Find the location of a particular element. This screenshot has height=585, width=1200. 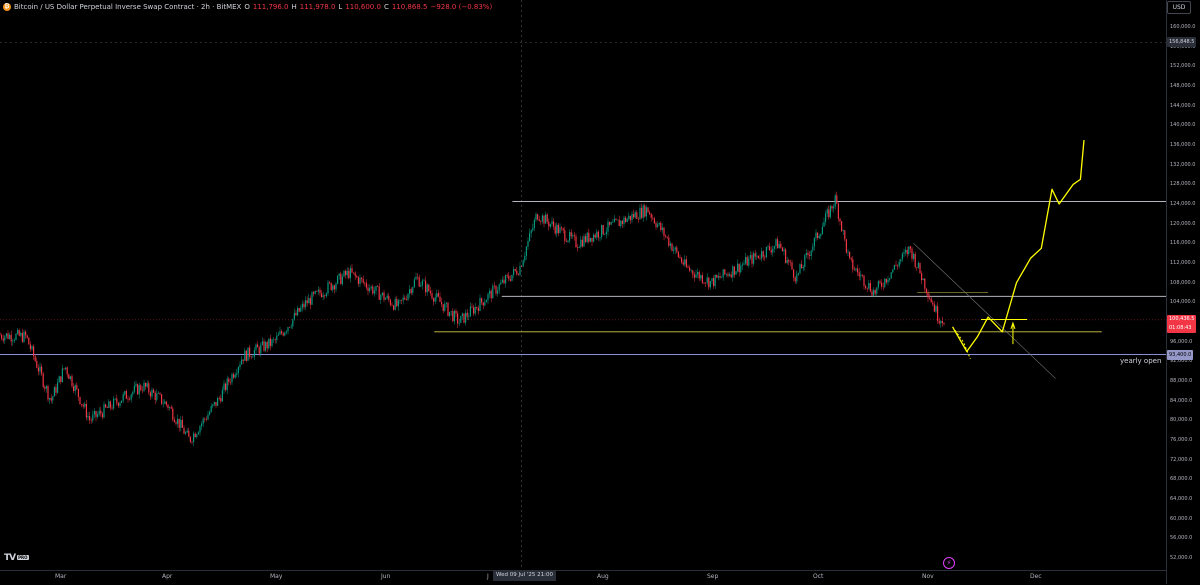

tradingview-logo: TV PRO is located at coordinates (16, 558).